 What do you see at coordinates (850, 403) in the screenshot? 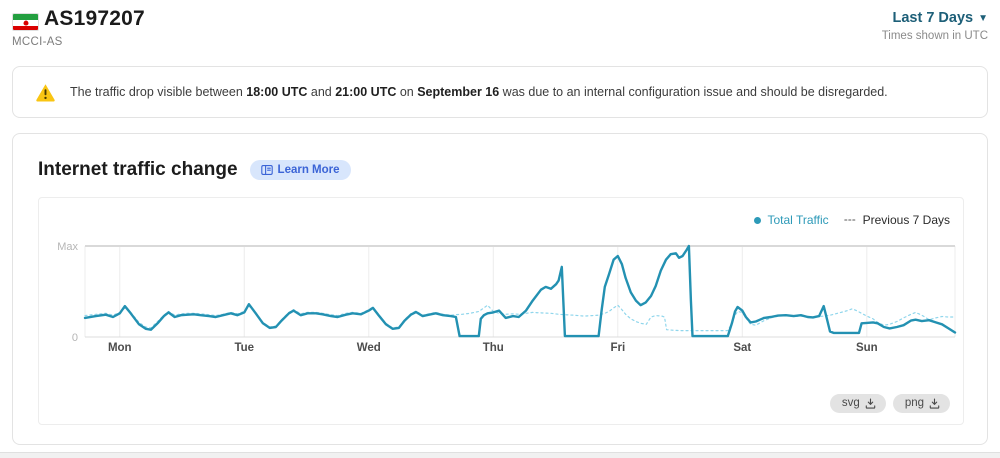
I see `svg-download-label: svg` at bounding box center [850, 403].